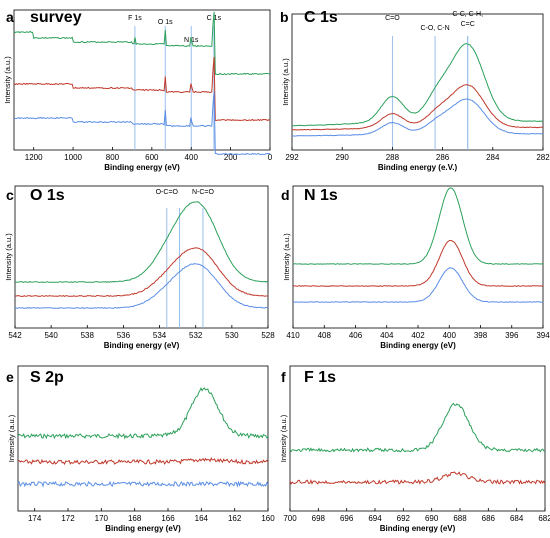  Describe the element at coordinates (512, 335) in the screenshot. I see `x-tick-label: 396` at that location.